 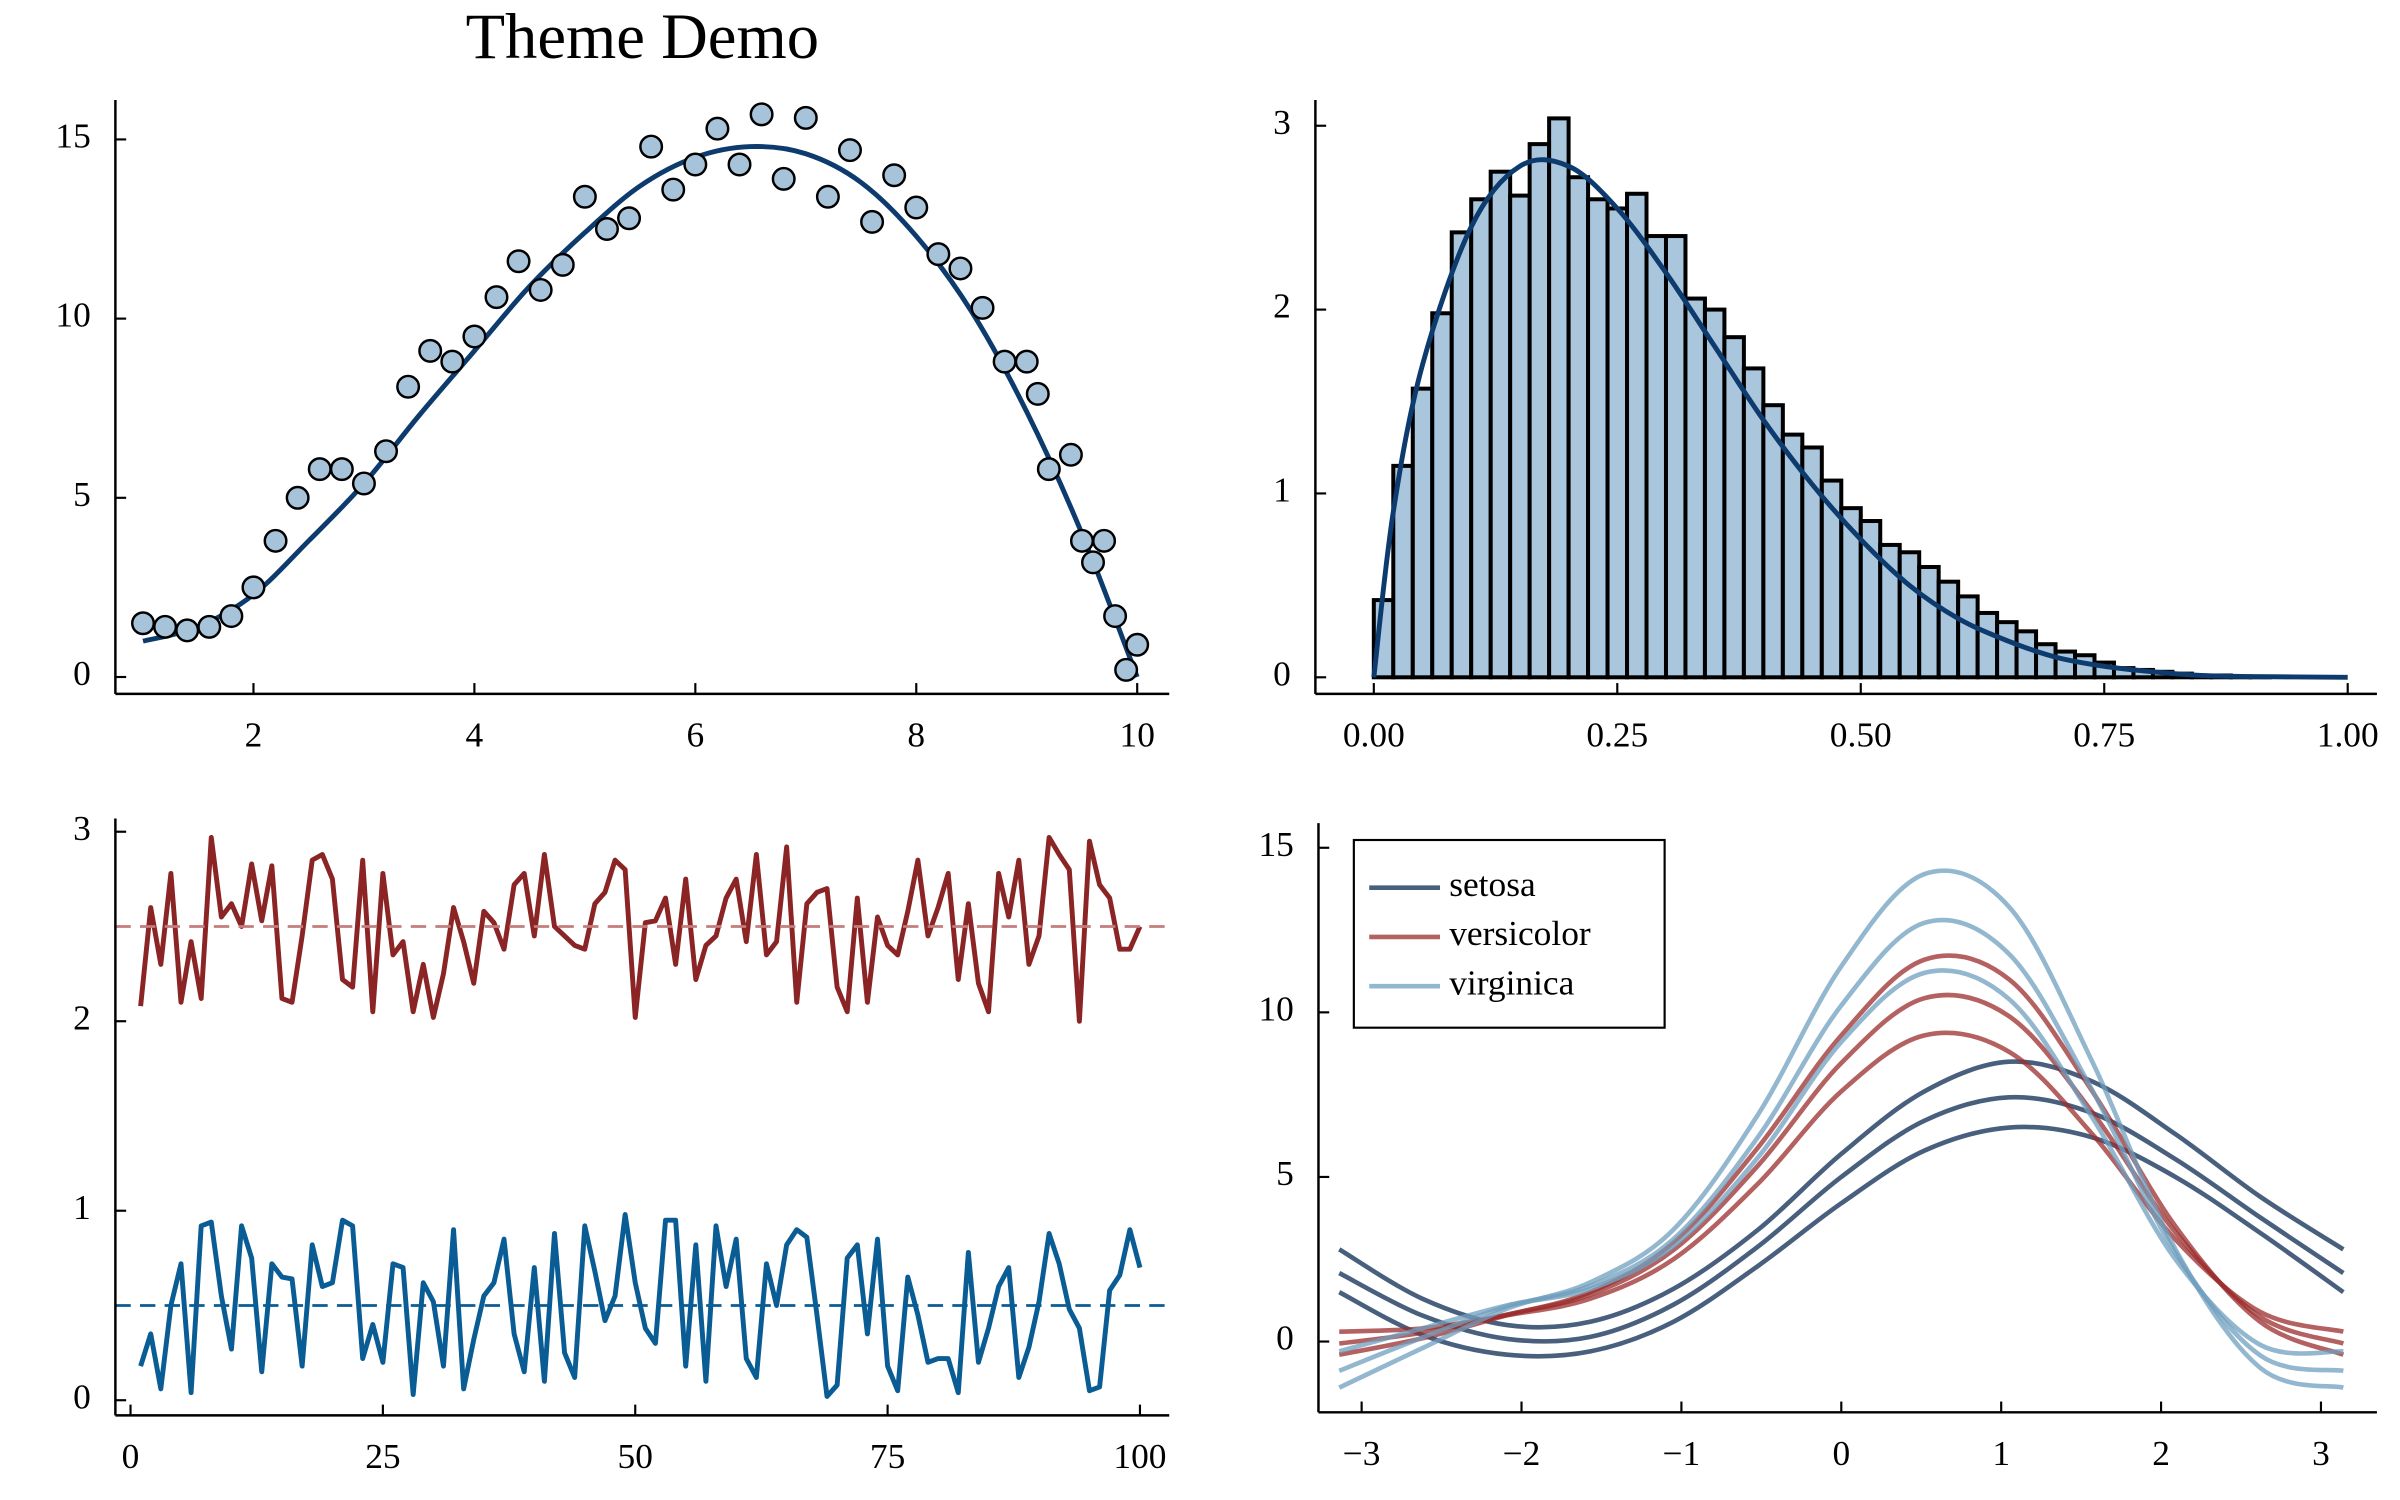 What do you see at coordinates (1511, 982) in the screenshot?
I see `legend-label: virginica` at bounding box center [1511, 982].